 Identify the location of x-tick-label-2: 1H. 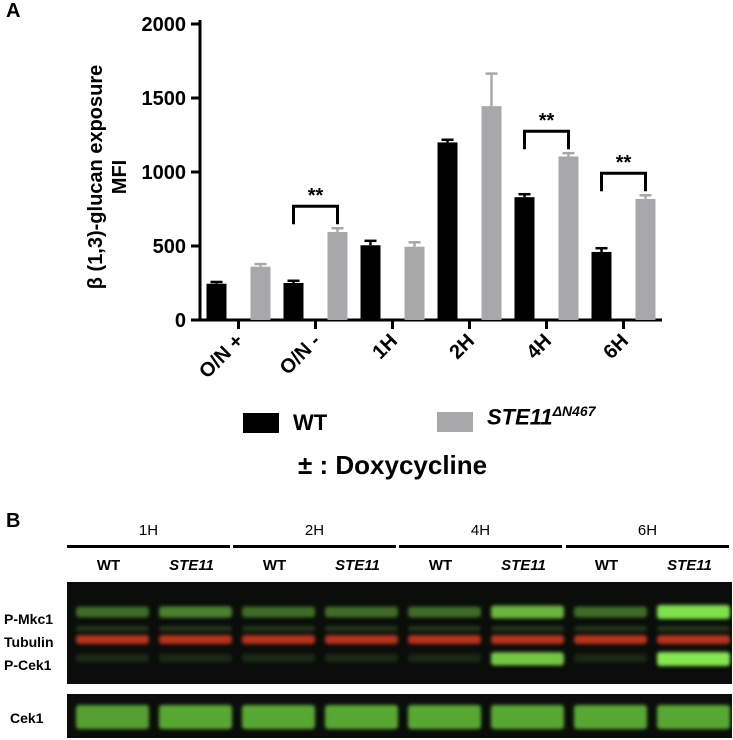
(385, 347).